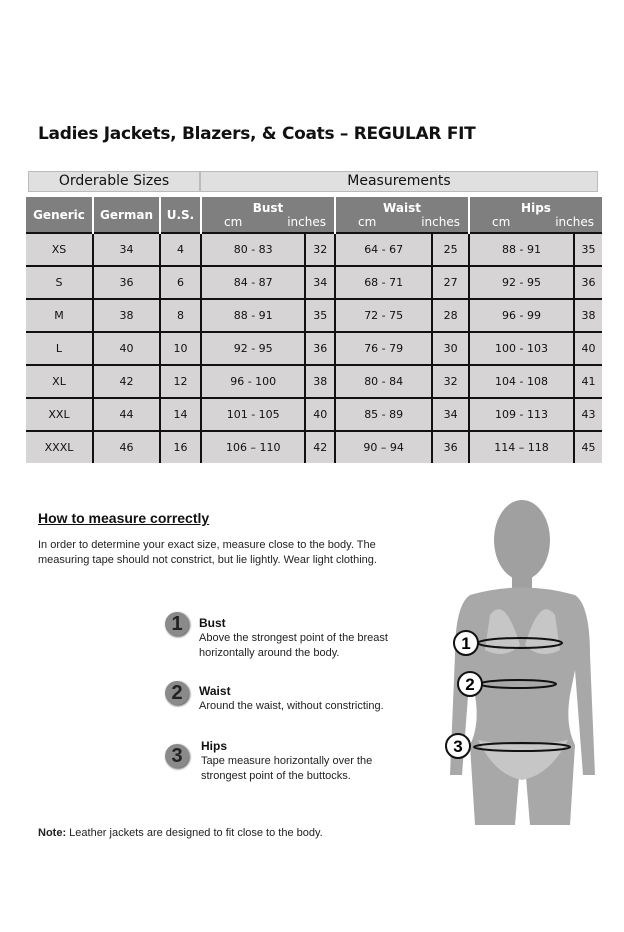 Image resolution: width=624 pixels, height=932 pixels. What do you see at coordinates (177, 693) in the screenshot?
I see `step-2-badge: 2` at bounding box center [177, 693].